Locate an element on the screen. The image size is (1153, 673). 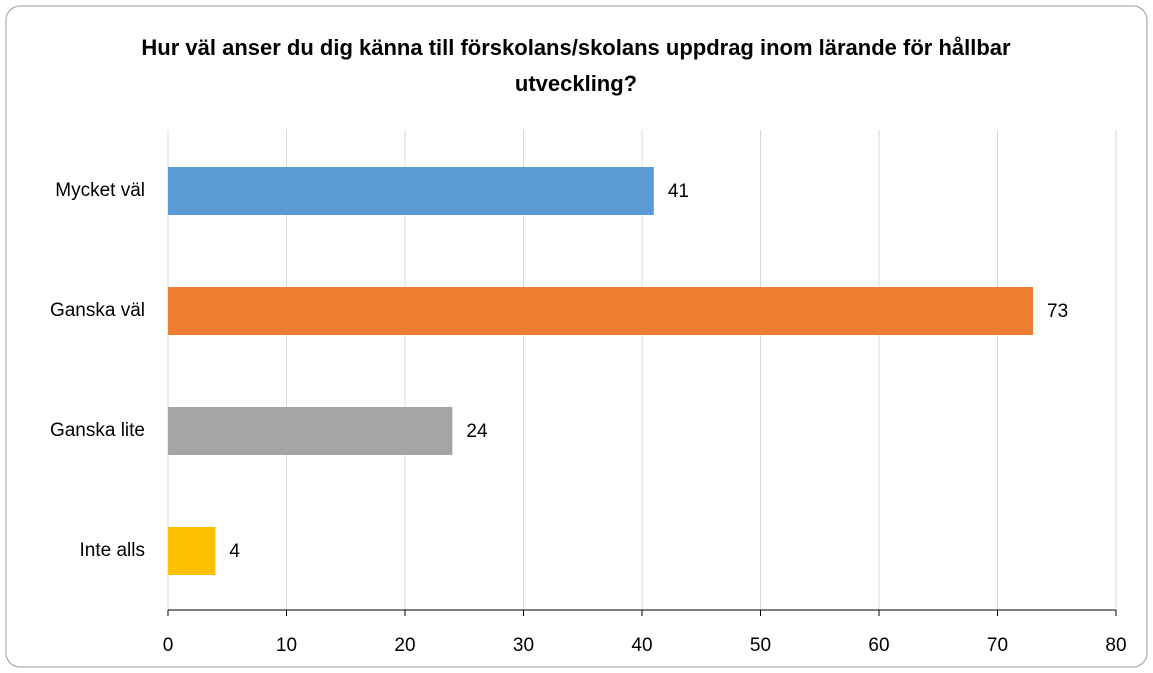
x-tick-label: 60 is located at coordinates (878, 645).